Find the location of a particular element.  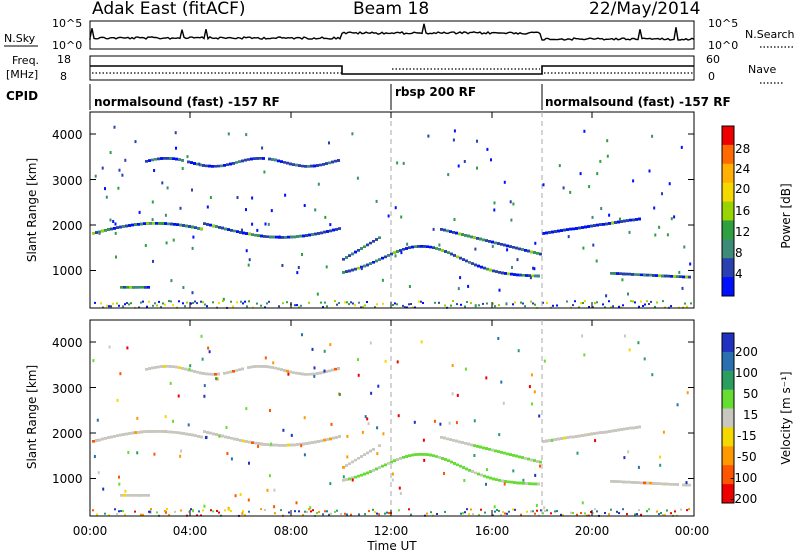

nsearch-tick-top: 10^5 is located at coordinates (723, 23).